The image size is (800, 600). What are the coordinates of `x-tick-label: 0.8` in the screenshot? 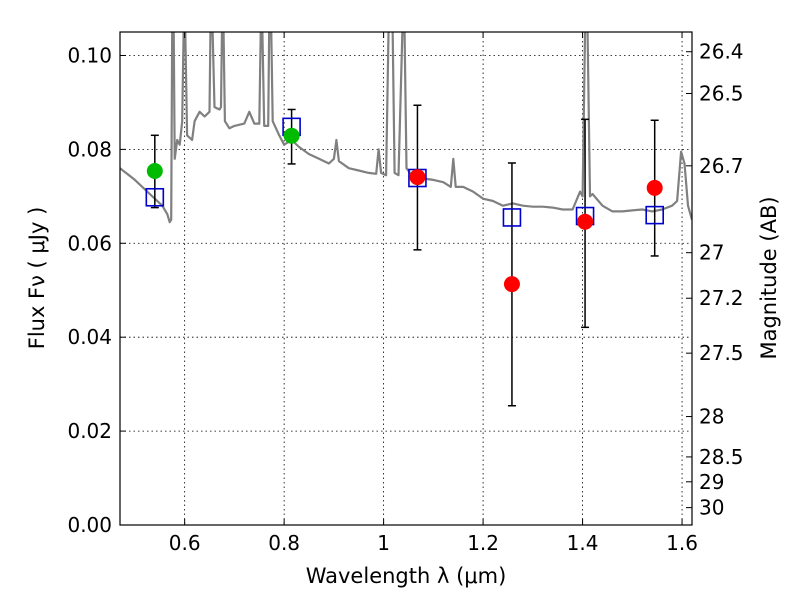 It's located at (284, 543).